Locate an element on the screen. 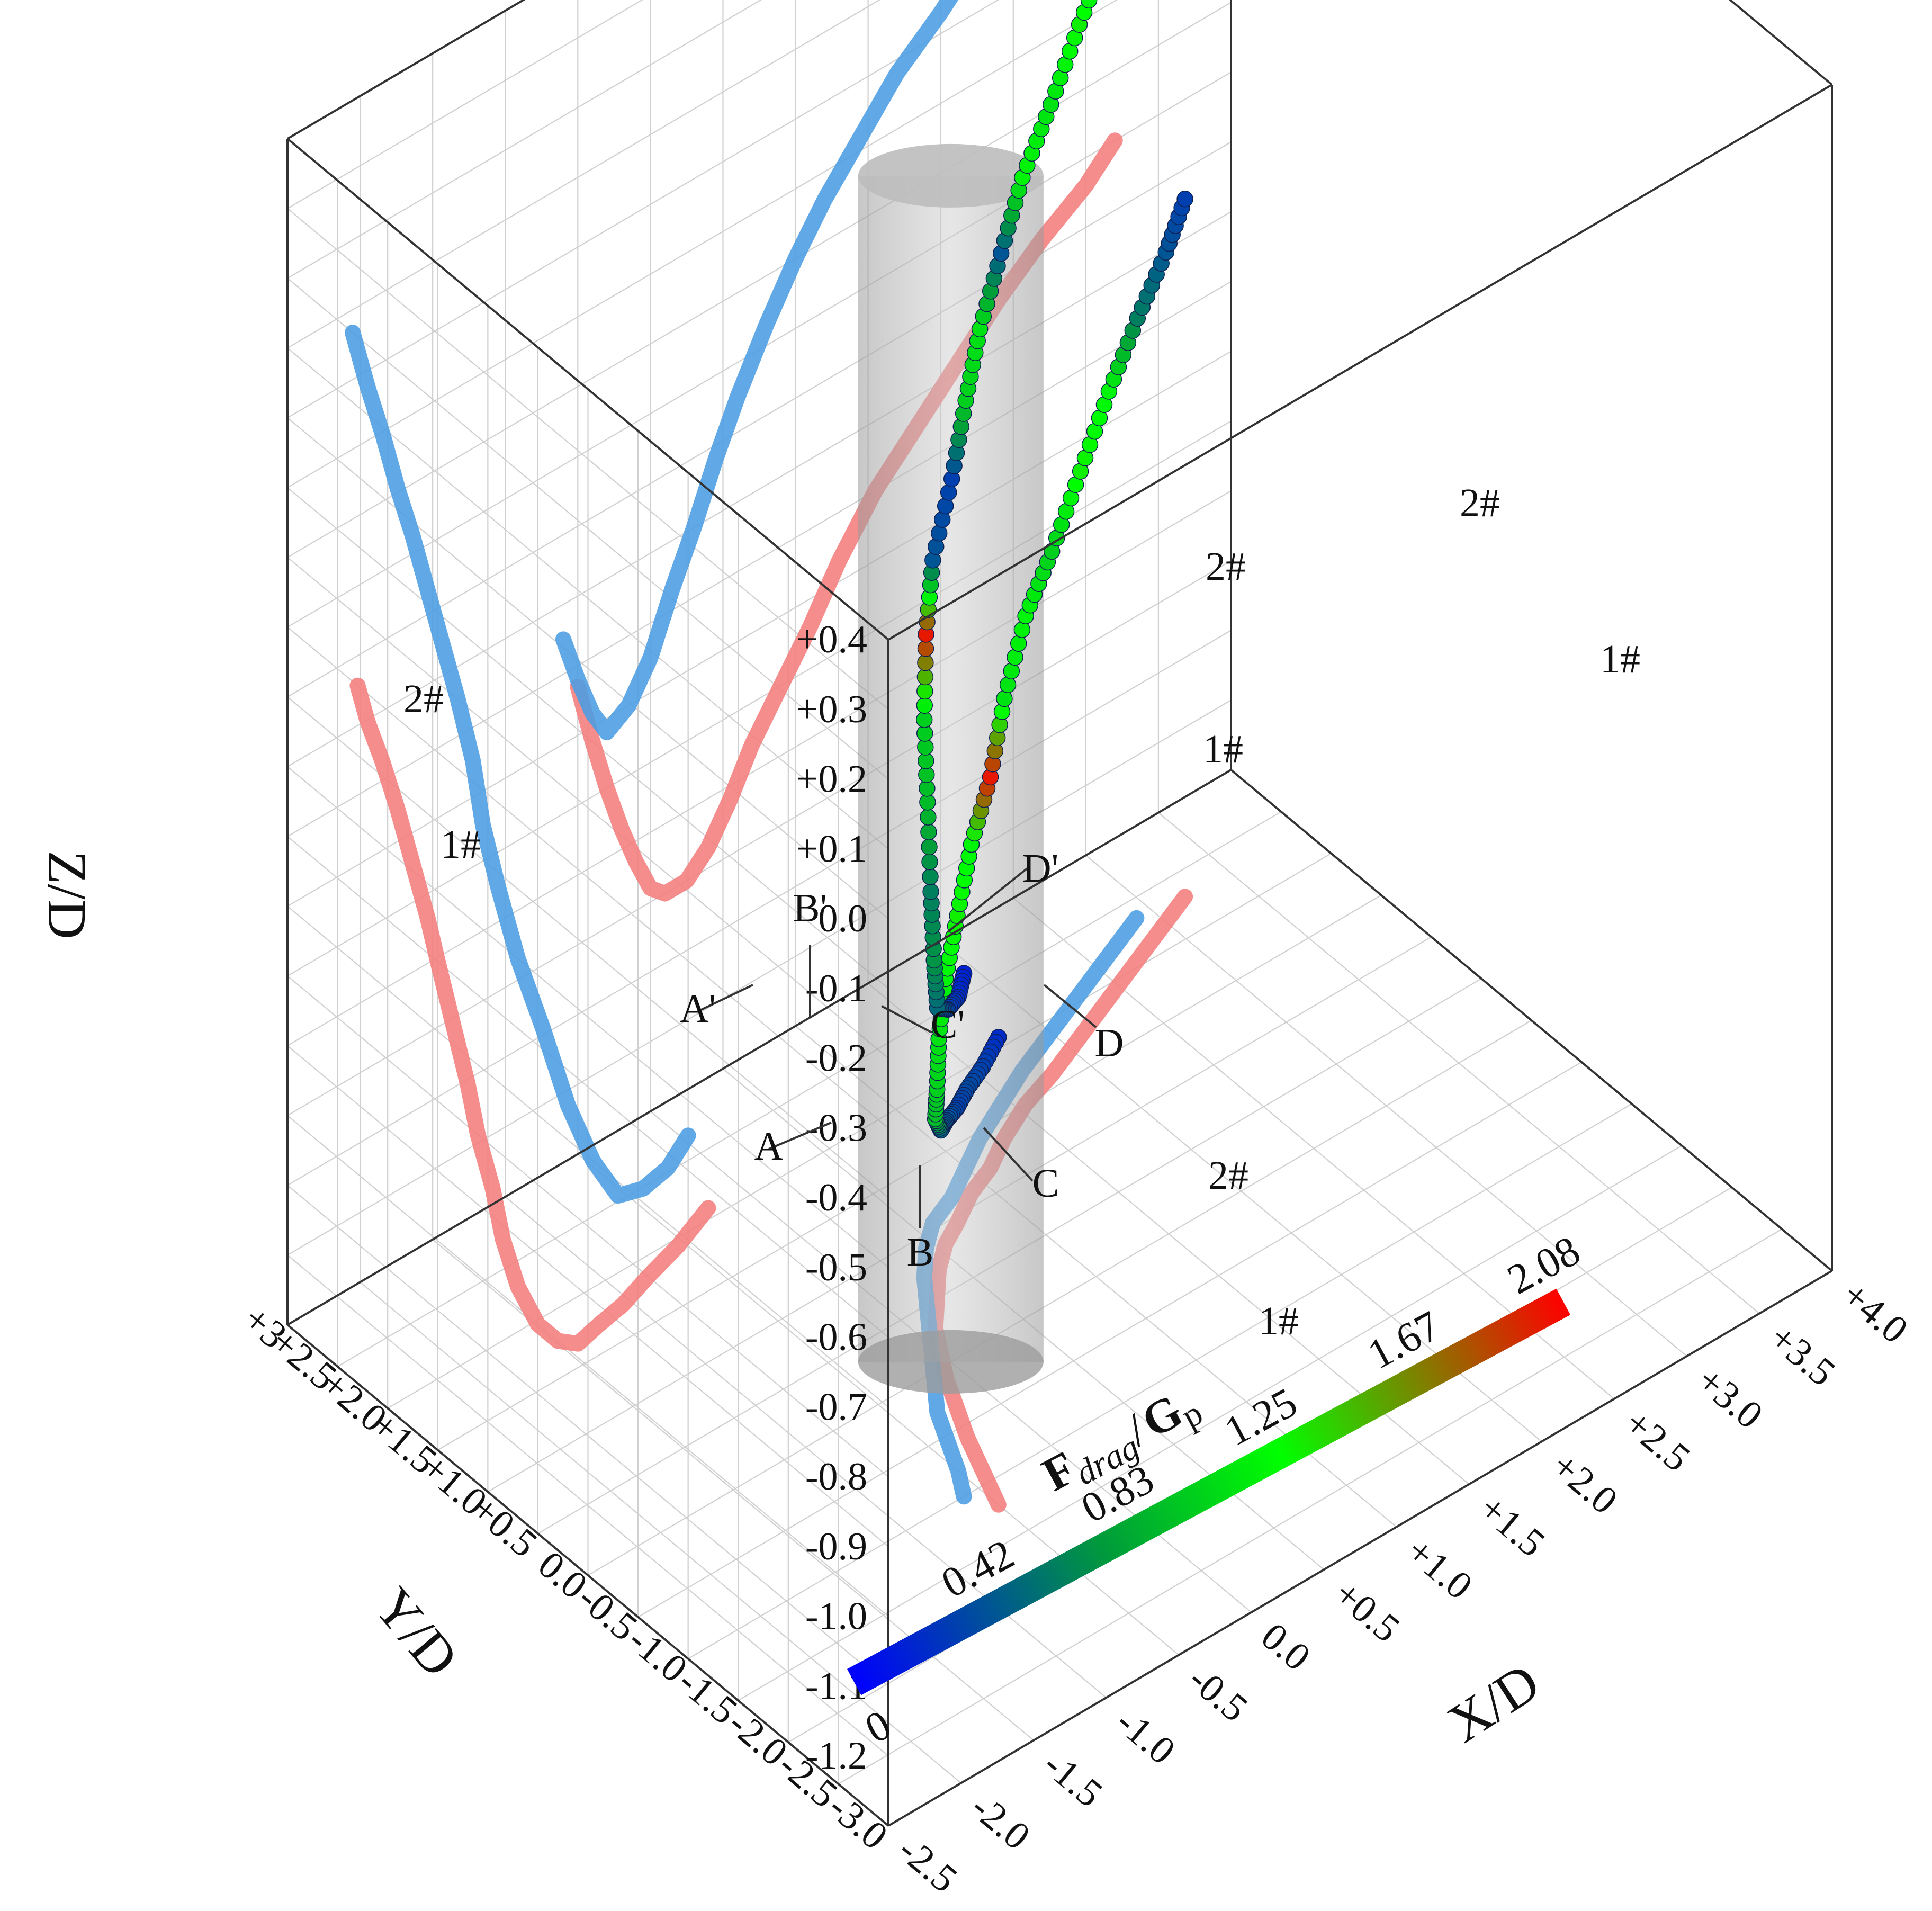 The width and height of the screenshot is (1932, 1911). z-tick-label: +0.4 is located at coordinates (832, 639).